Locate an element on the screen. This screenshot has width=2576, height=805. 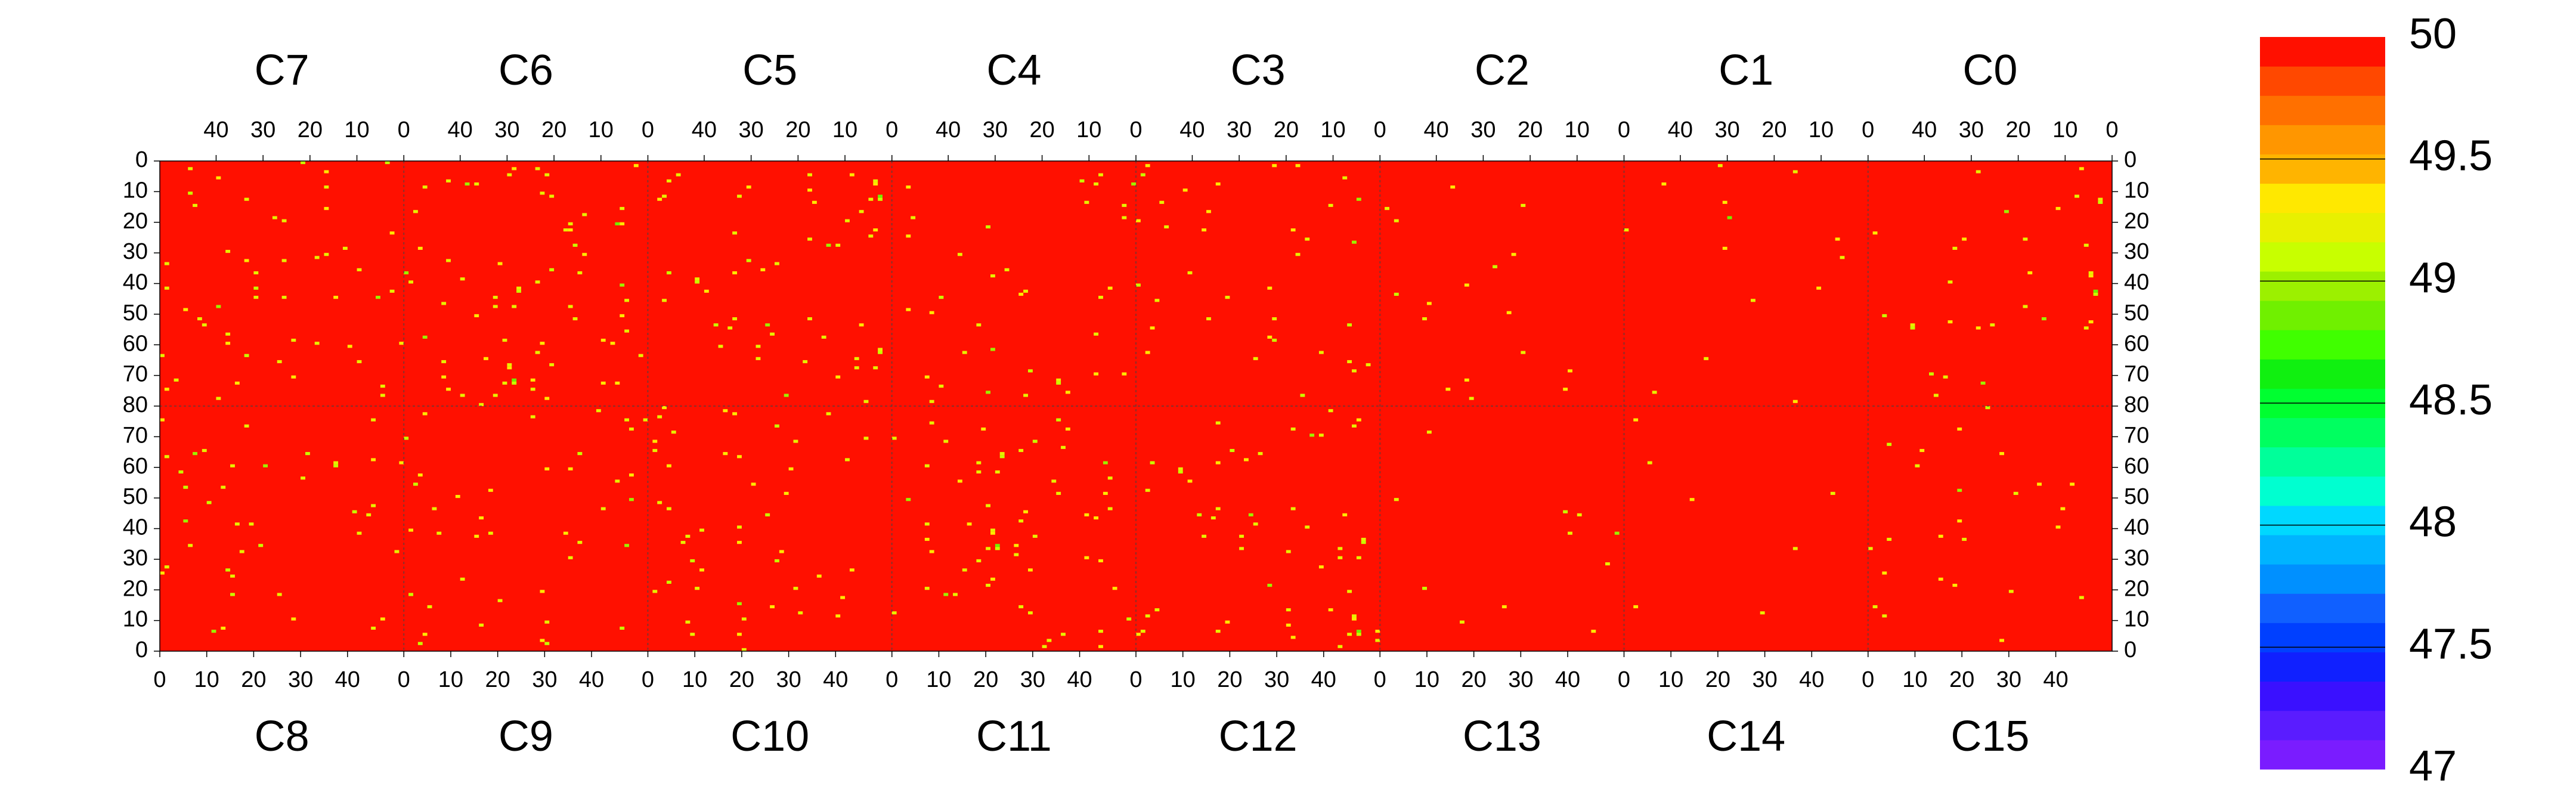
x-tick-label-top: 30 is located at coordinates (1483, 130).